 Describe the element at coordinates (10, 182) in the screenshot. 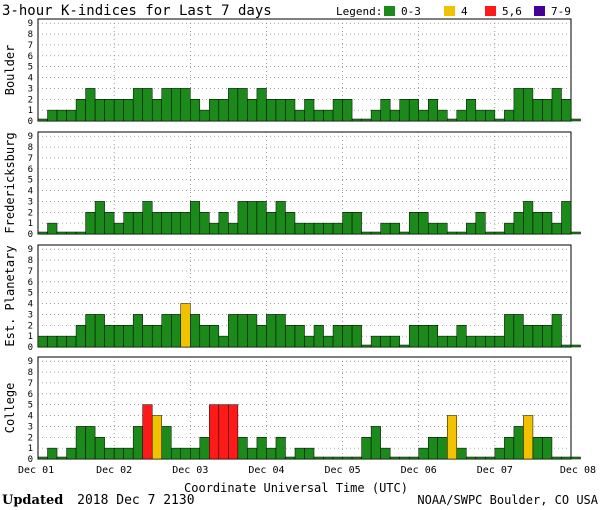

I see `y-axis-label: Fredericksburg` at that location.